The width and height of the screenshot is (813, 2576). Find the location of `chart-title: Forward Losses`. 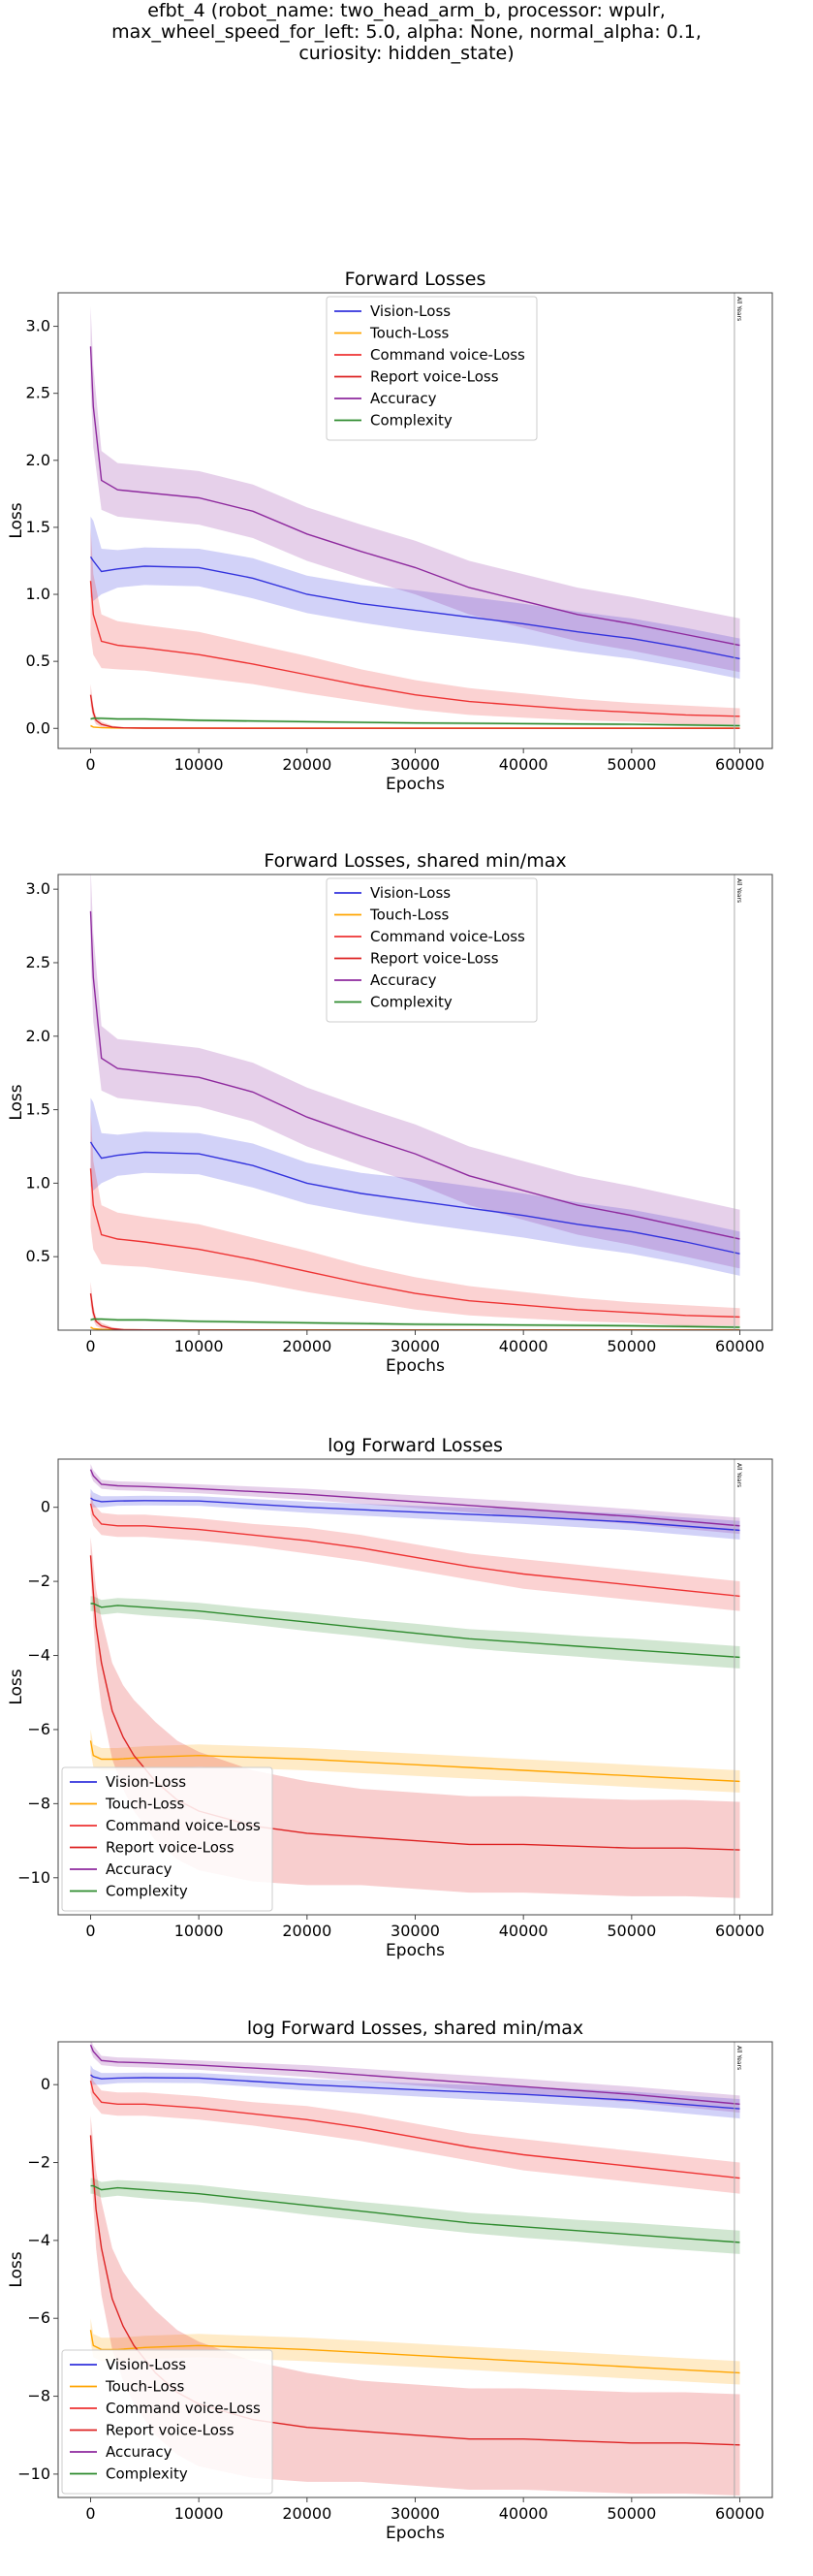

chart-title: Forward Losses is located at coordinates (415, 279).